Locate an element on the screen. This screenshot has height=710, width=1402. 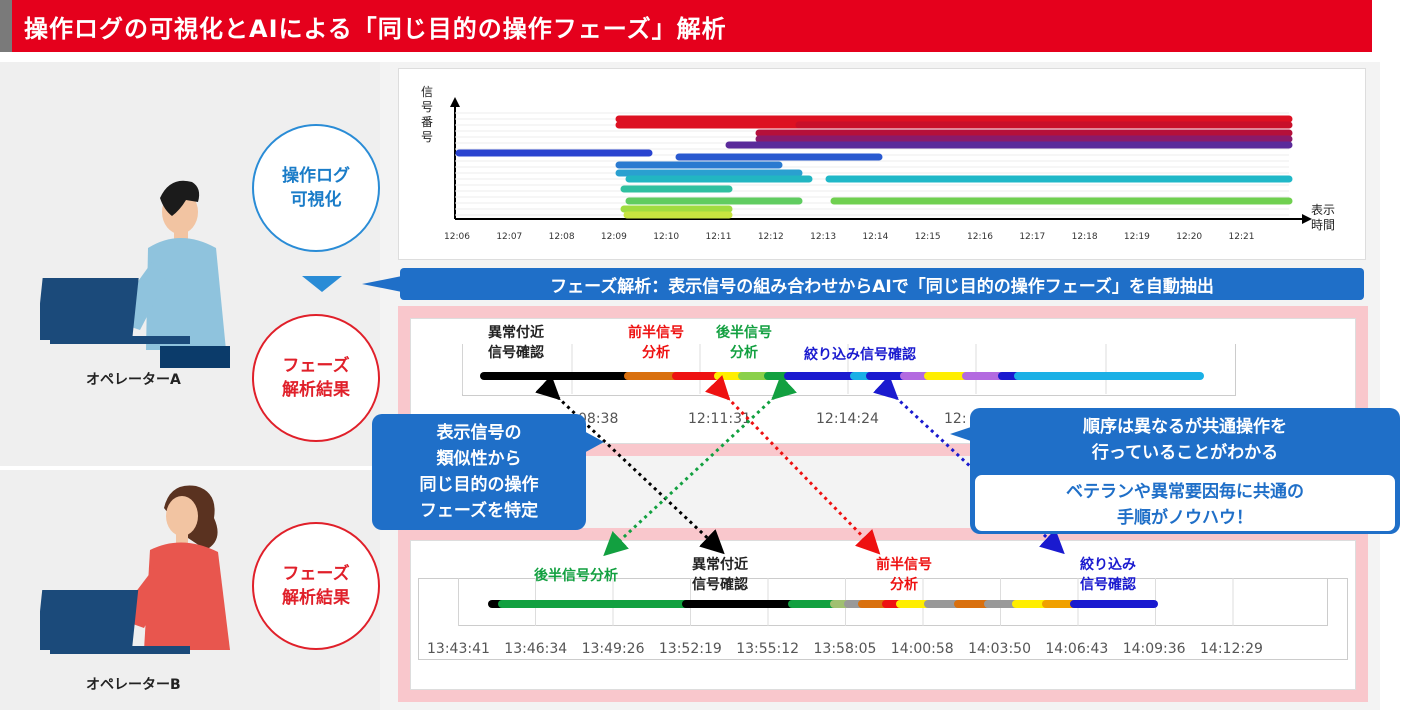
title-banner is located at coordinates (686, 26).